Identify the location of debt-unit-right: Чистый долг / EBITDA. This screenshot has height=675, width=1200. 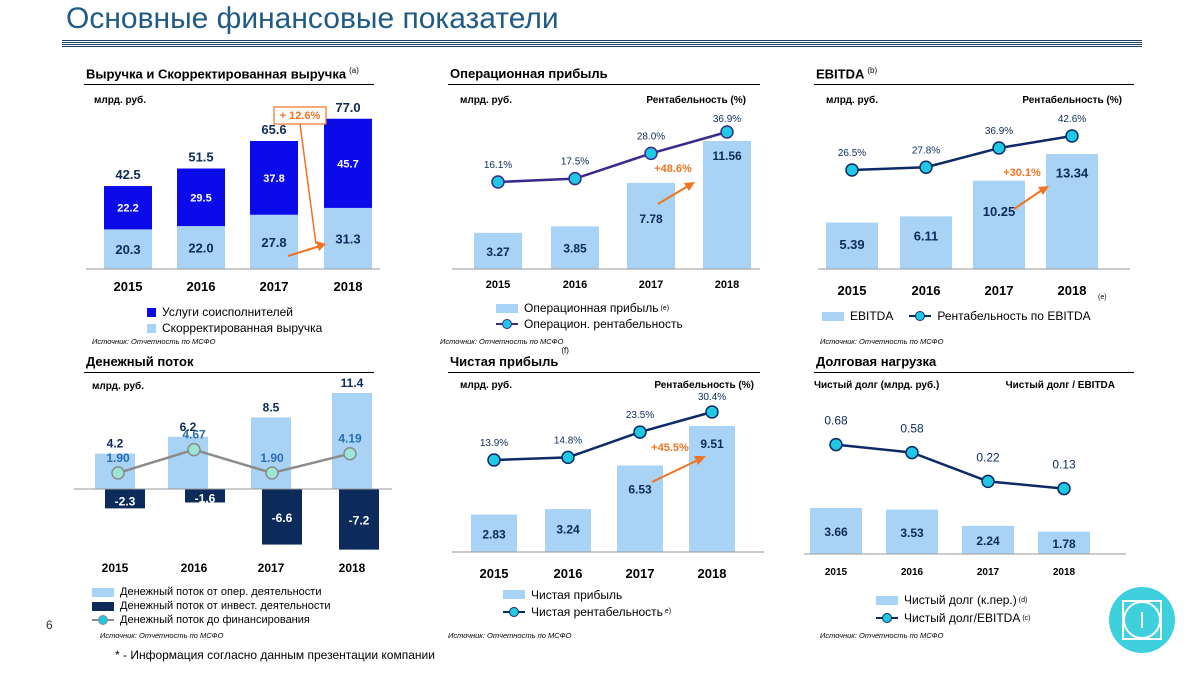
(1060, 385).